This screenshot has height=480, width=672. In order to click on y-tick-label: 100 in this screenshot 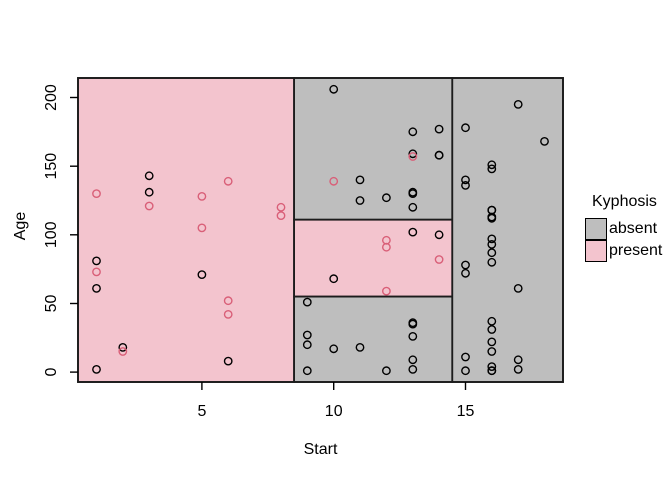, I will do `click(51, 234)`.